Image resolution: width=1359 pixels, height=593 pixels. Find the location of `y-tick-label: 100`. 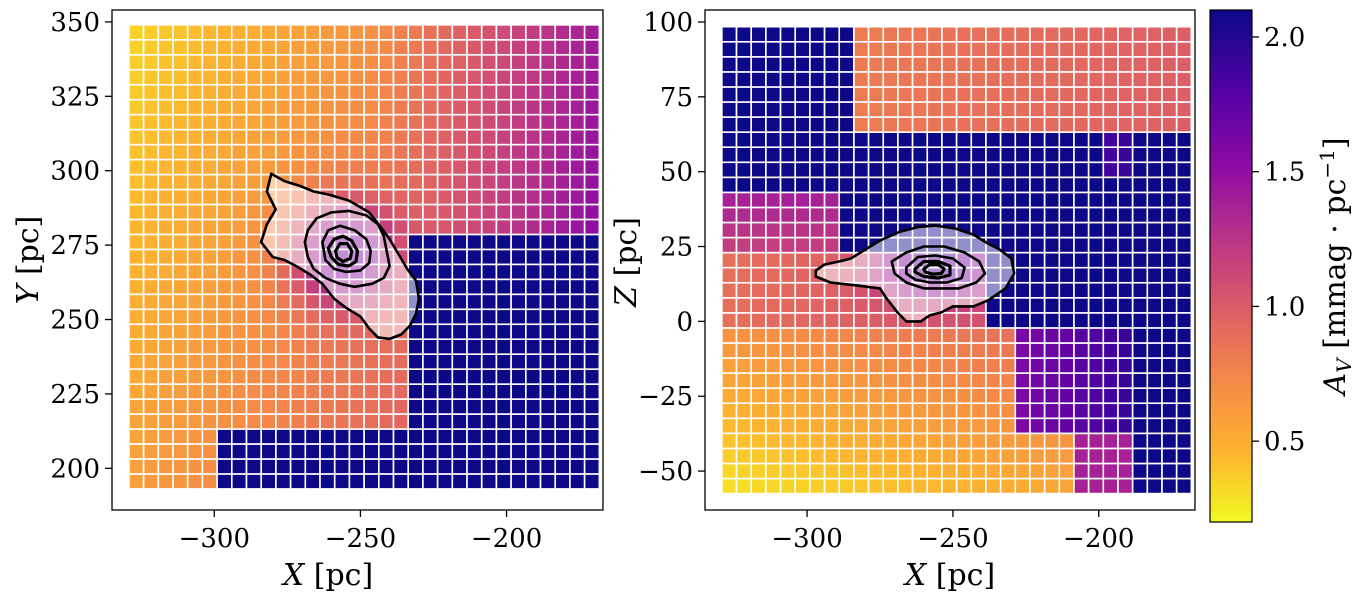

y-tick-label: 100 is located at coordinates (668, 23).